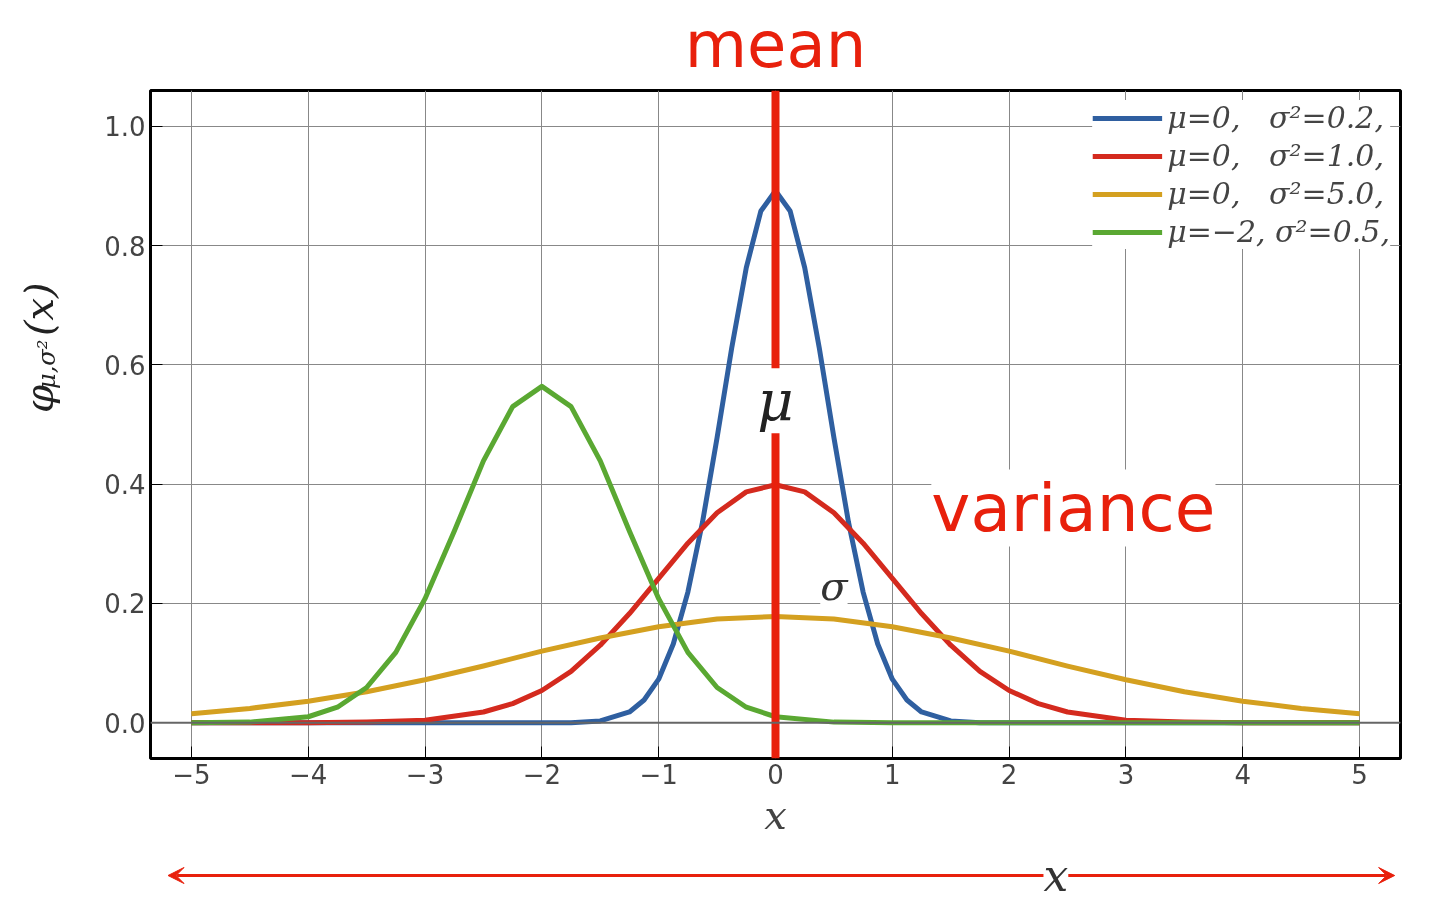 This screenshot has width=1442, height=917. Describe the element at coordinates (1275, 117) in the screenshot. I see `legend-label: μ=0, σ²=0.2,` at that location.